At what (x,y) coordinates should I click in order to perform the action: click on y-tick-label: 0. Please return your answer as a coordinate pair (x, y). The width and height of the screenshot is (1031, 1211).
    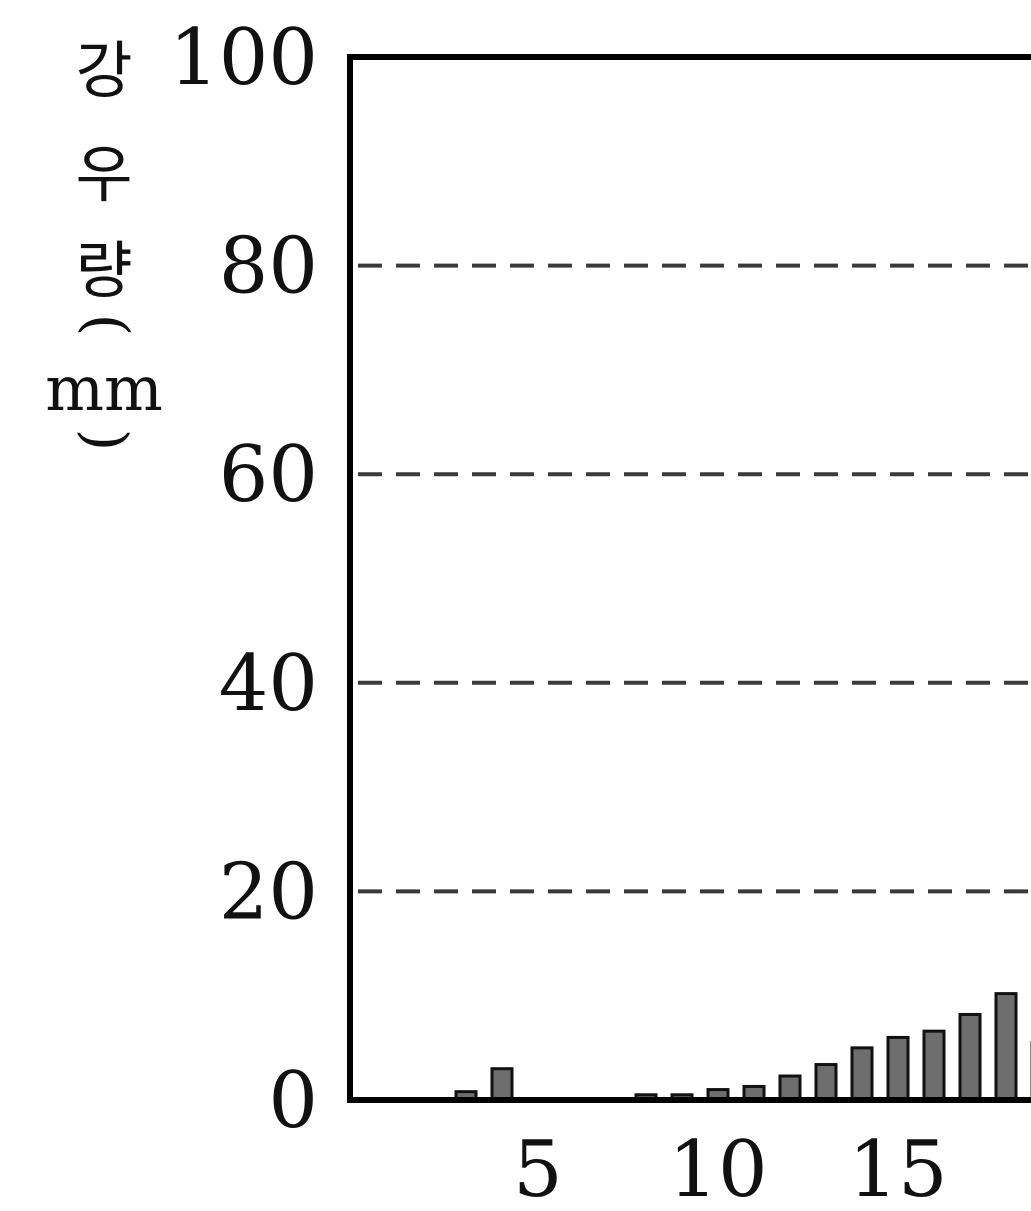
    Looking at the image, I should click on (293, 1101).